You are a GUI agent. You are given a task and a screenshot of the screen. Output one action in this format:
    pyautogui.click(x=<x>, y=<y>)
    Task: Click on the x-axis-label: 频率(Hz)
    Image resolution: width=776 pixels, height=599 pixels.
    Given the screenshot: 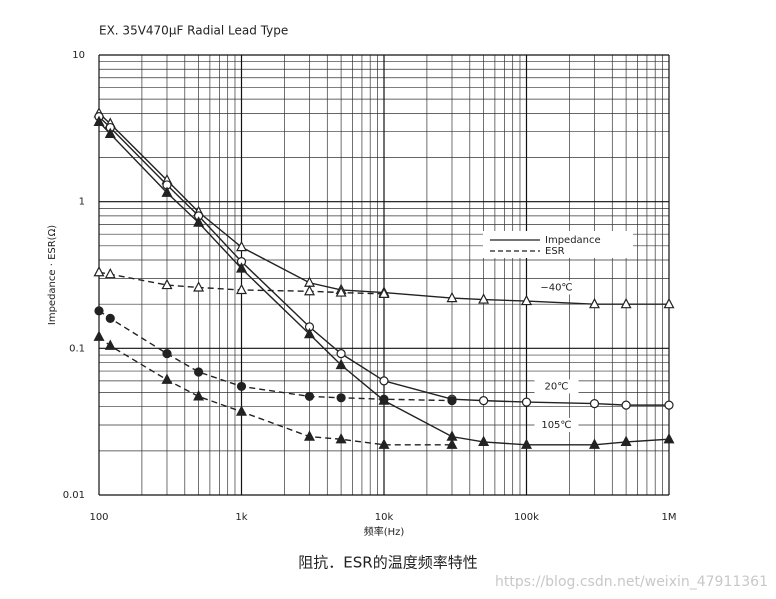 What is the action you would take?
    pyautogui.click(x=384, y=531)
    